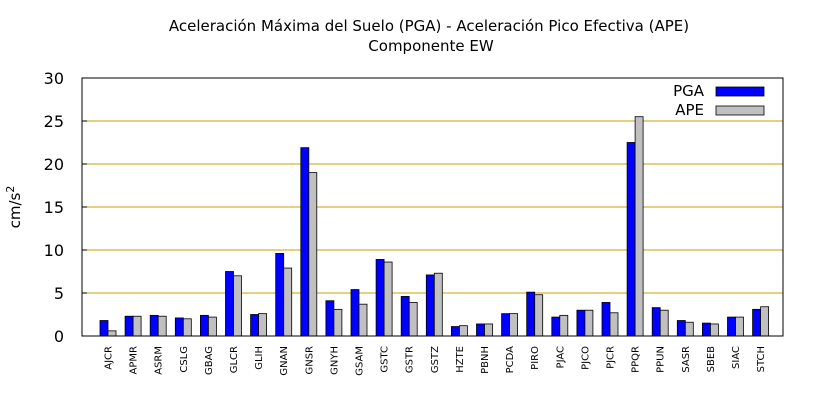 This screenshot has width=820, height=400. What do you see at coordinates (288, 302) in the screenshot?
I see `bar-ape-gnan` at bounding box center [288, 302].